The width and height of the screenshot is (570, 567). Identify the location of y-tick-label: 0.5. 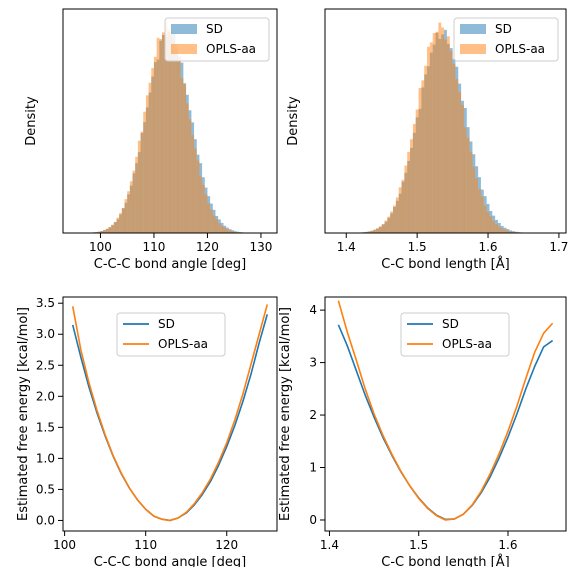
(45, 489).